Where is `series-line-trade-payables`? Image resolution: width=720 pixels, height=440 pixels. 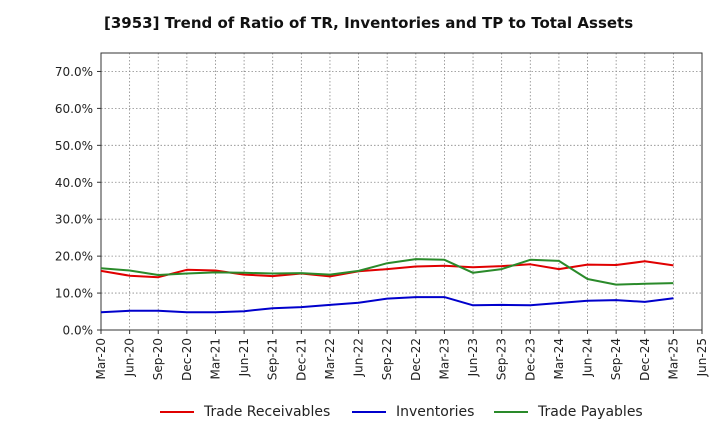 series-line-trade-payables is located at coordinates (387, 272).